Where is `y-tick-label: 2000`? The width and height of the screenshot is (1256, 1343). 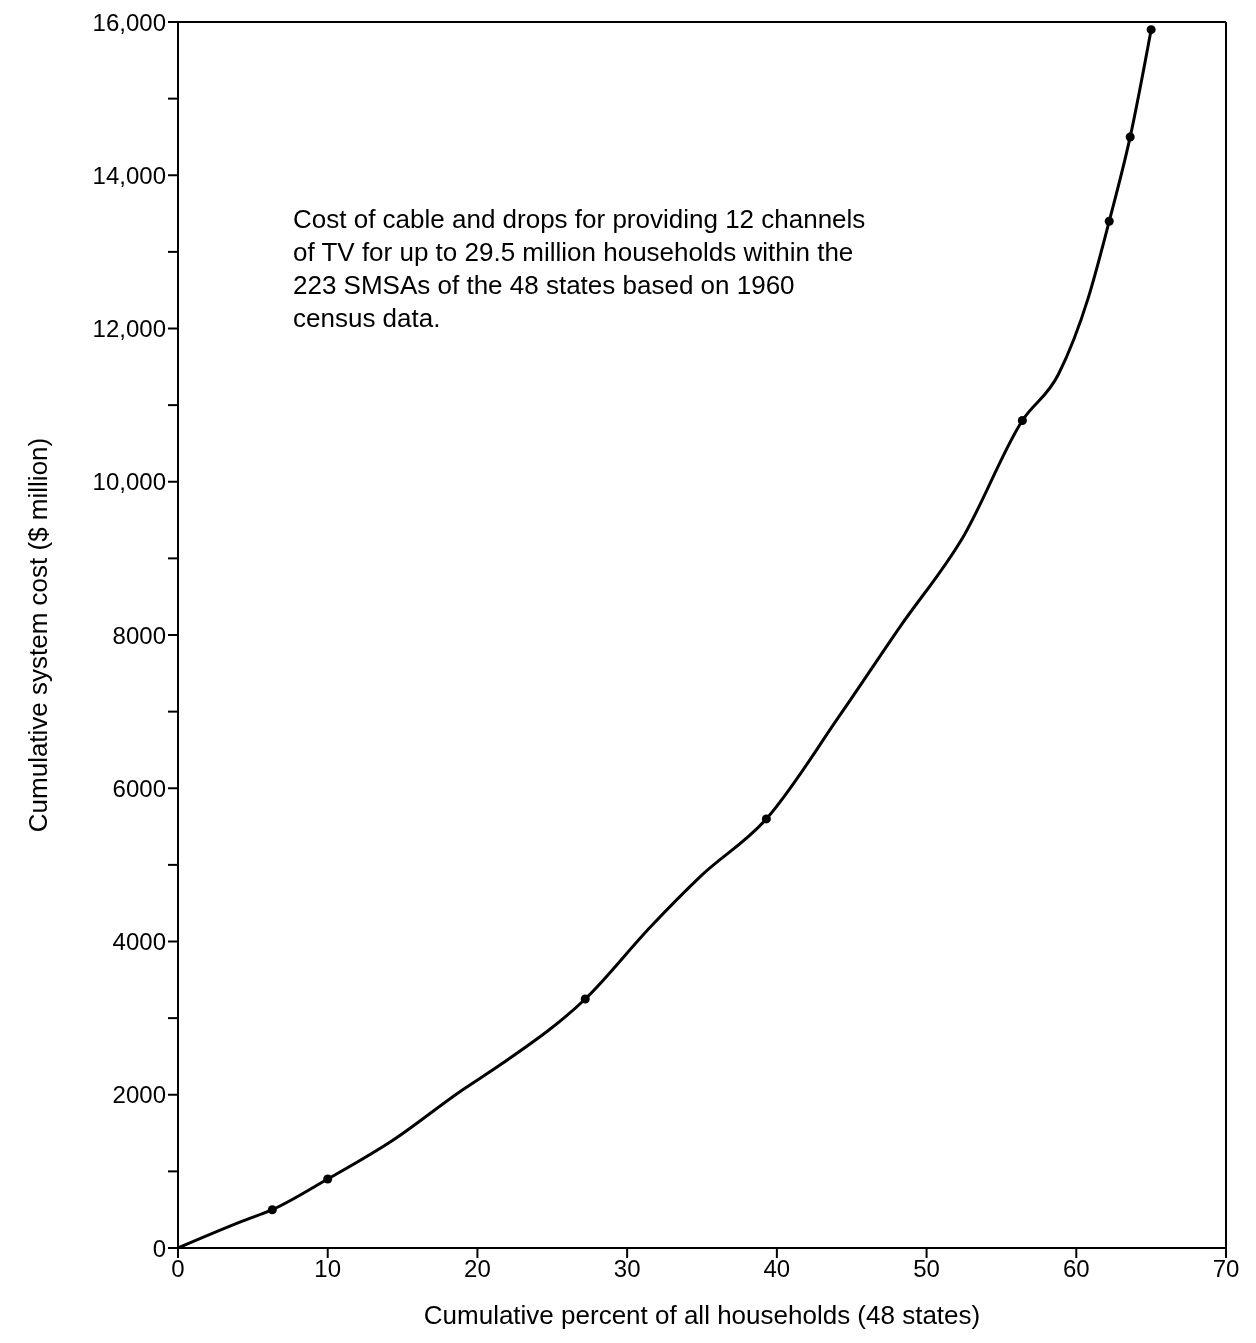
y-tick-label: 2000 is located at coordinates (139, 1095).